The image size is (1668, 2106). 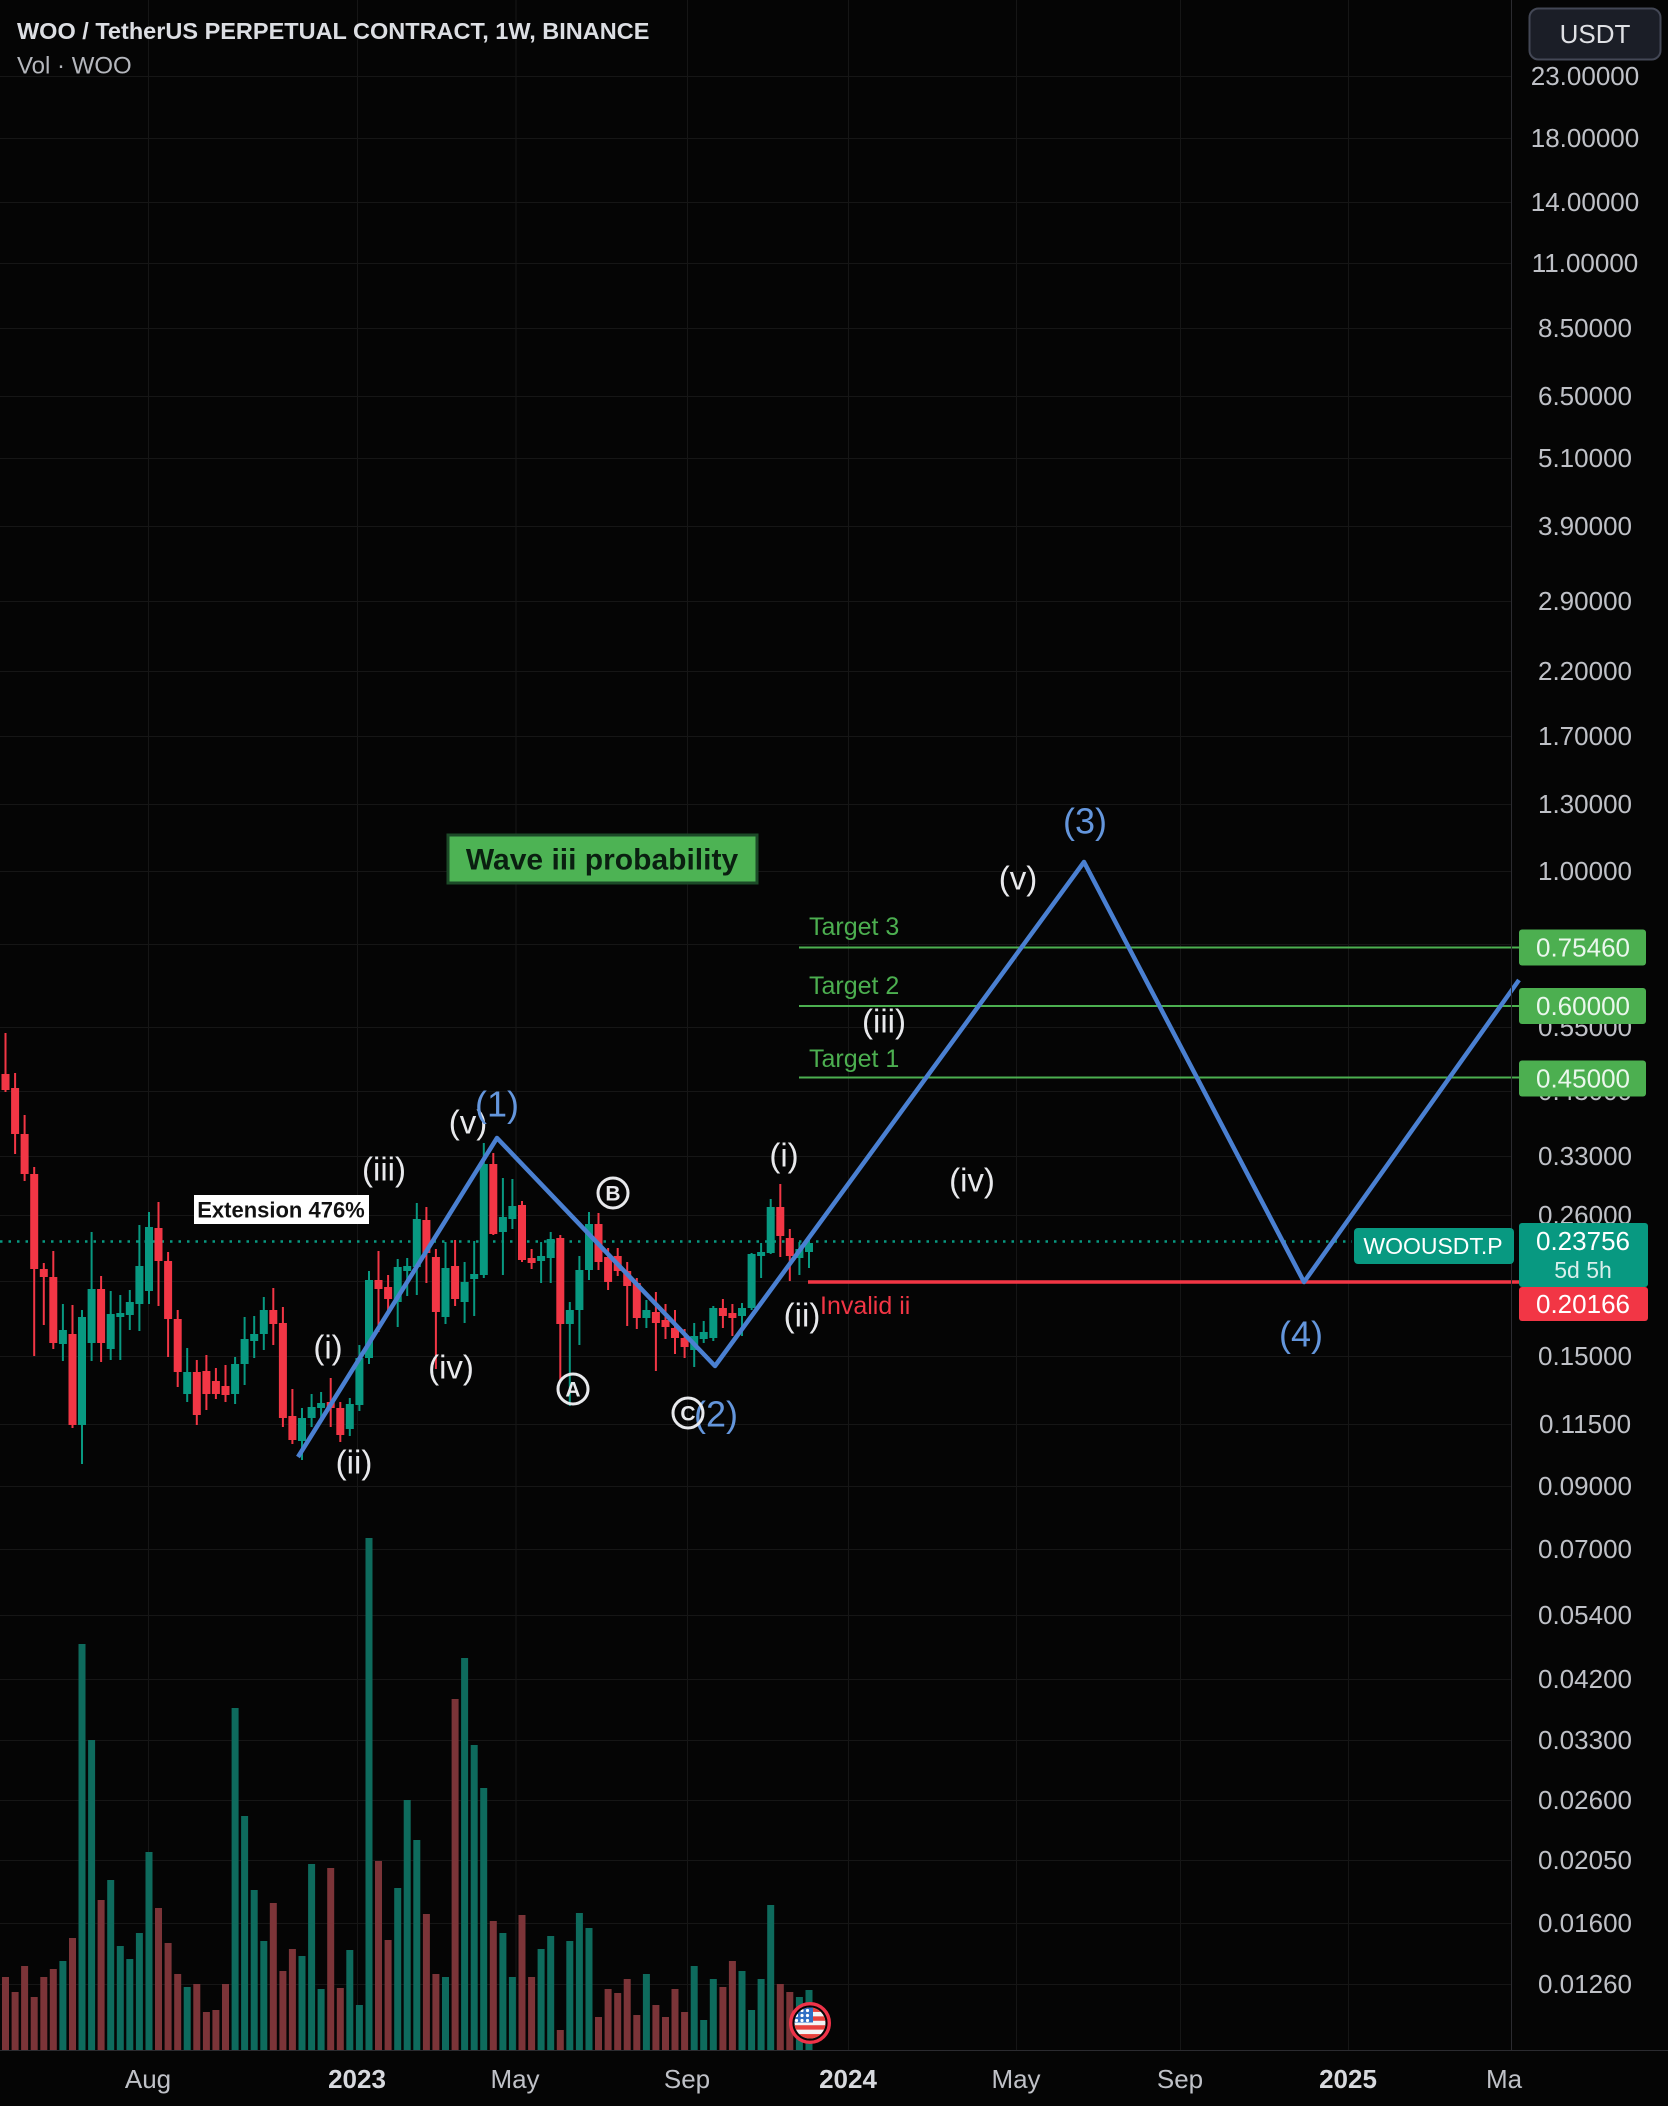 I want to click on svg-text: 0.15000, so click(x=1585, y=1356).